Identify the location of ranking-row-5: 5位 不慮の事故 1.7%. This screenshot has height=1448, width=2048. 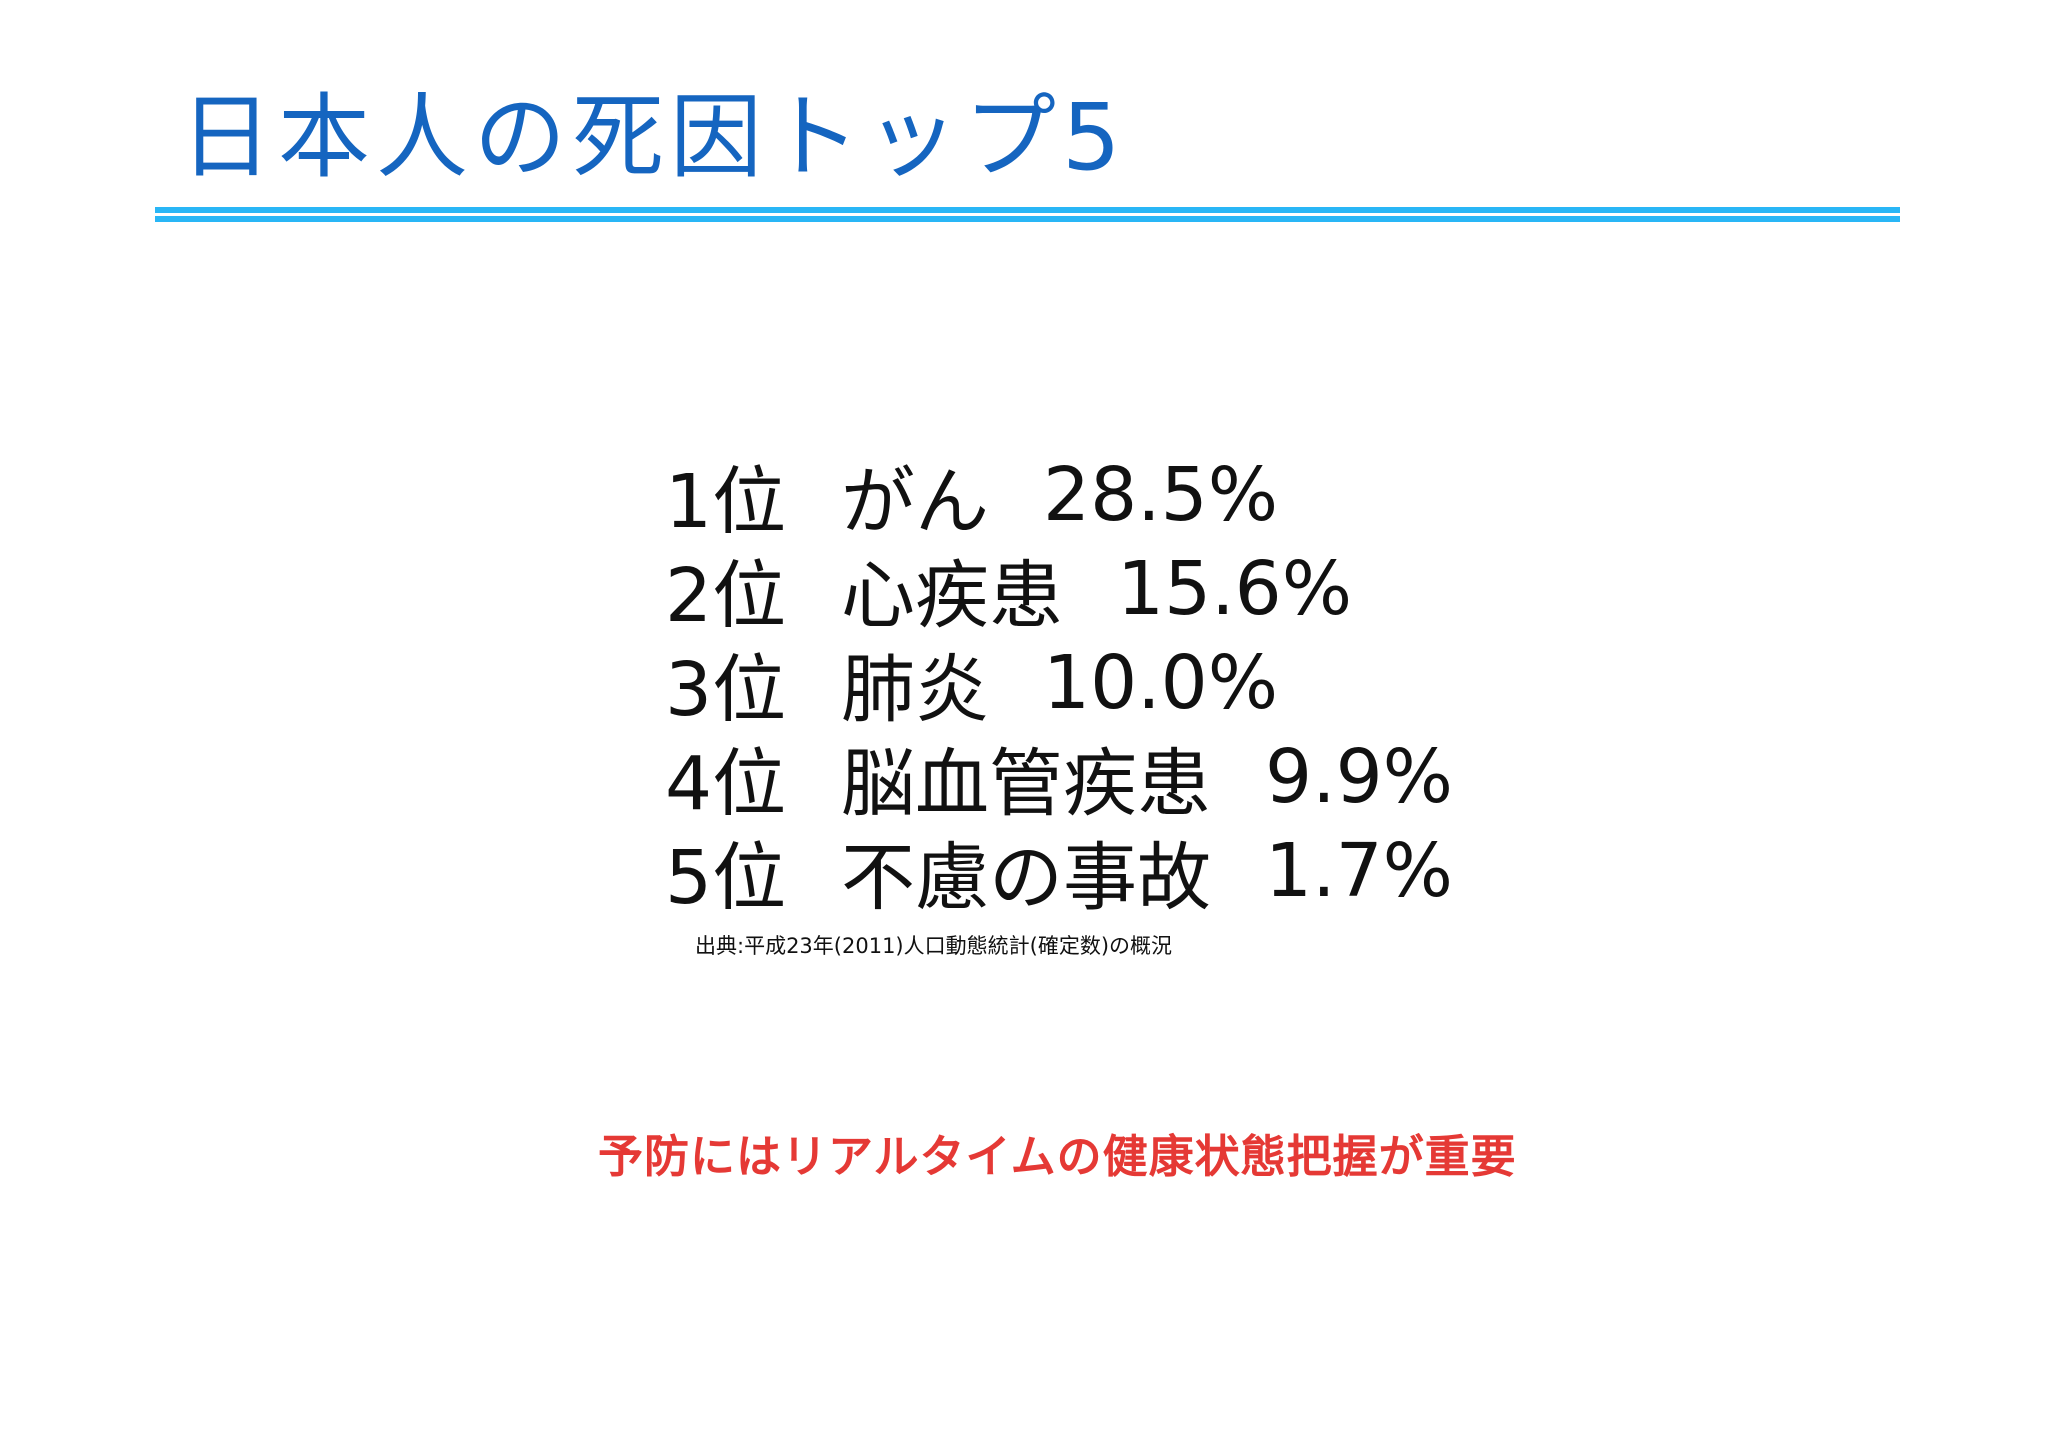
(1059, 872).